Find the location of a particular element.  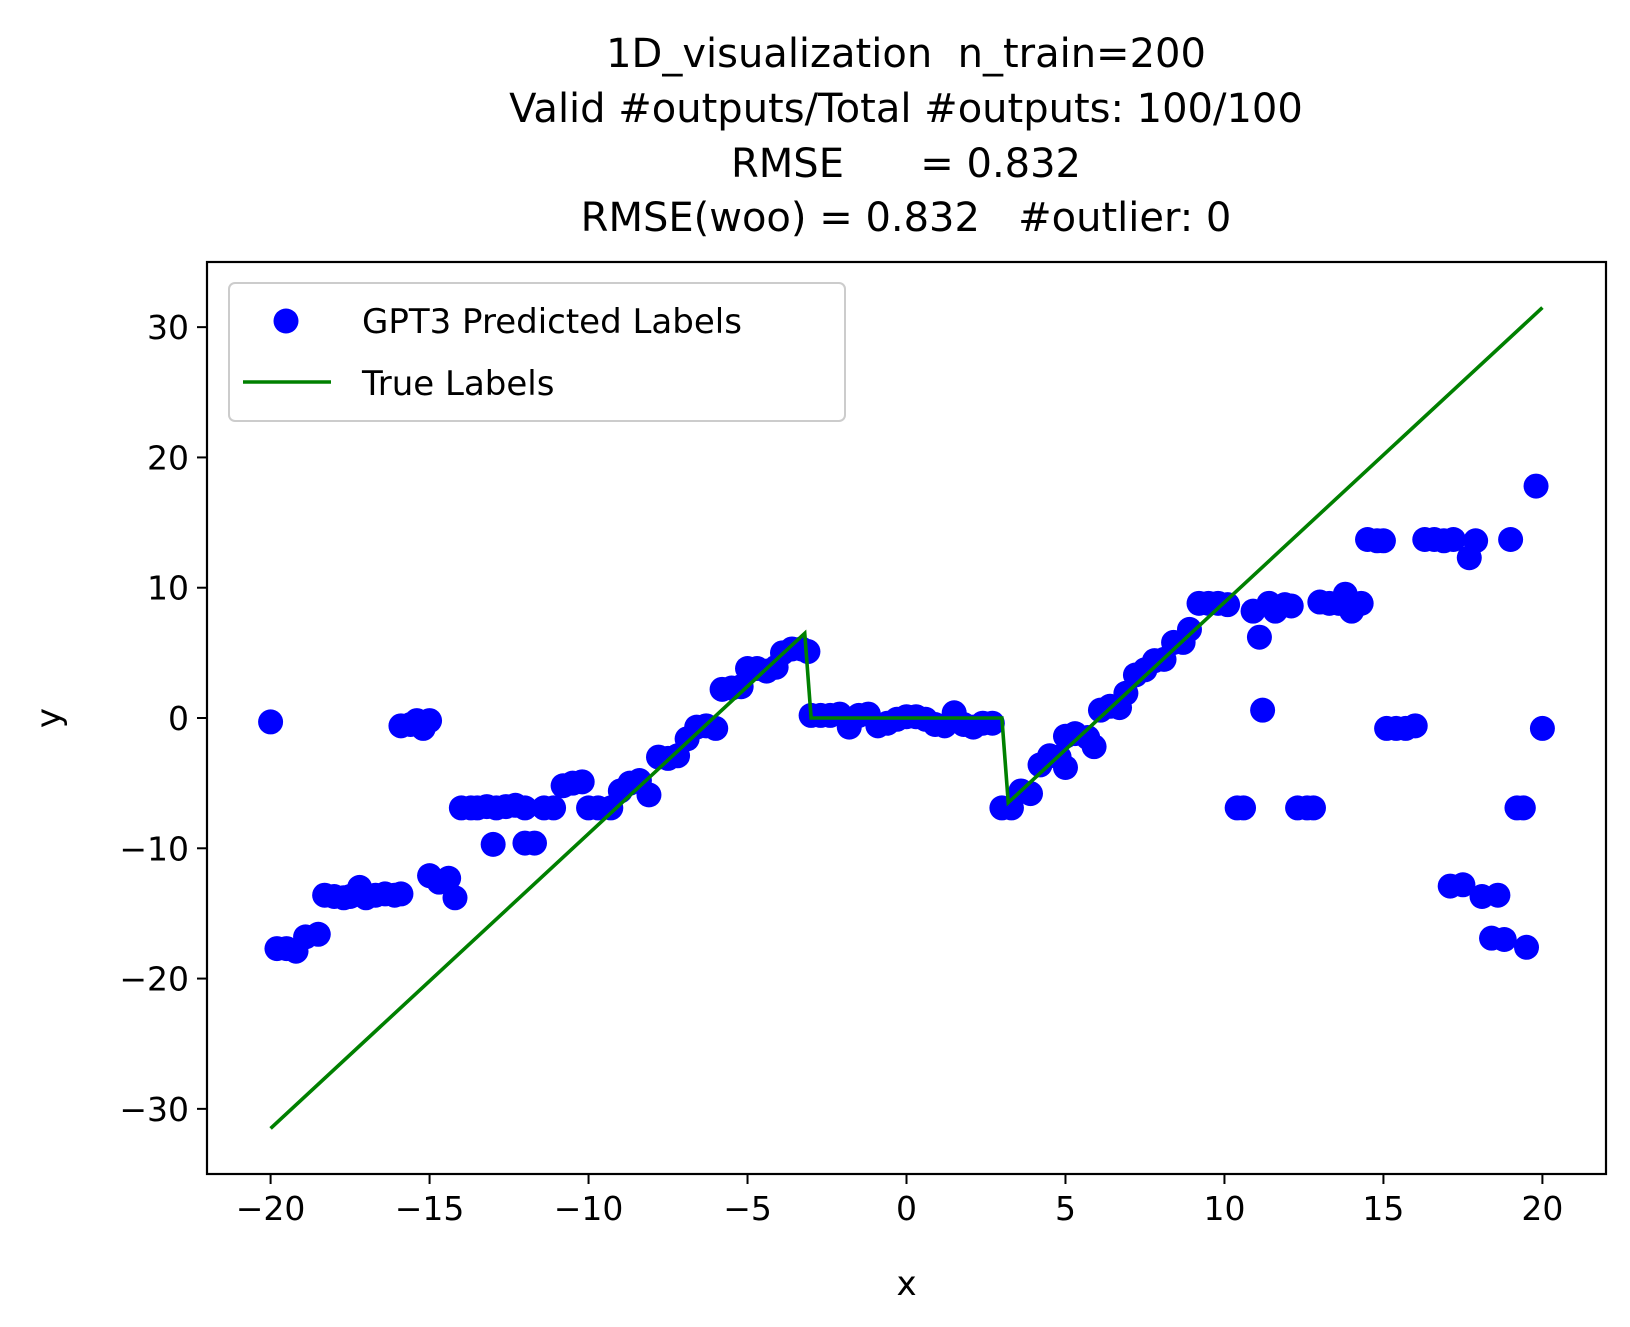

y-axis-label: y is located at coordinates (49, 718).